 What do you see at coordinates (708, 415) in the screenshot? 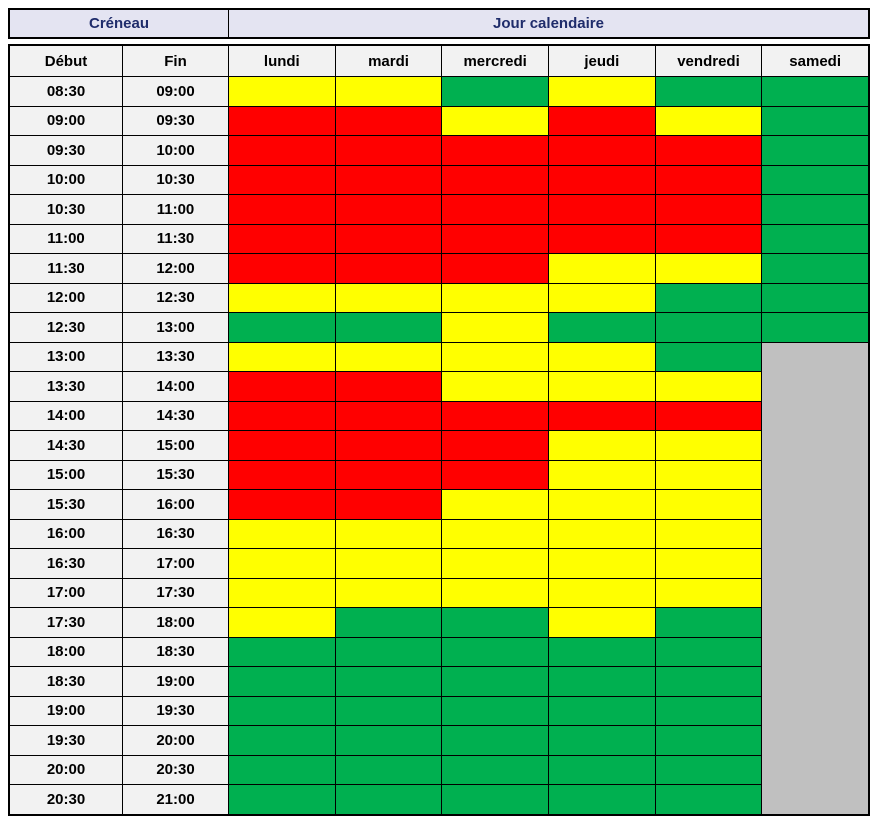
I see `slot-vendredi-14:00` at bounding box center [708, 415].